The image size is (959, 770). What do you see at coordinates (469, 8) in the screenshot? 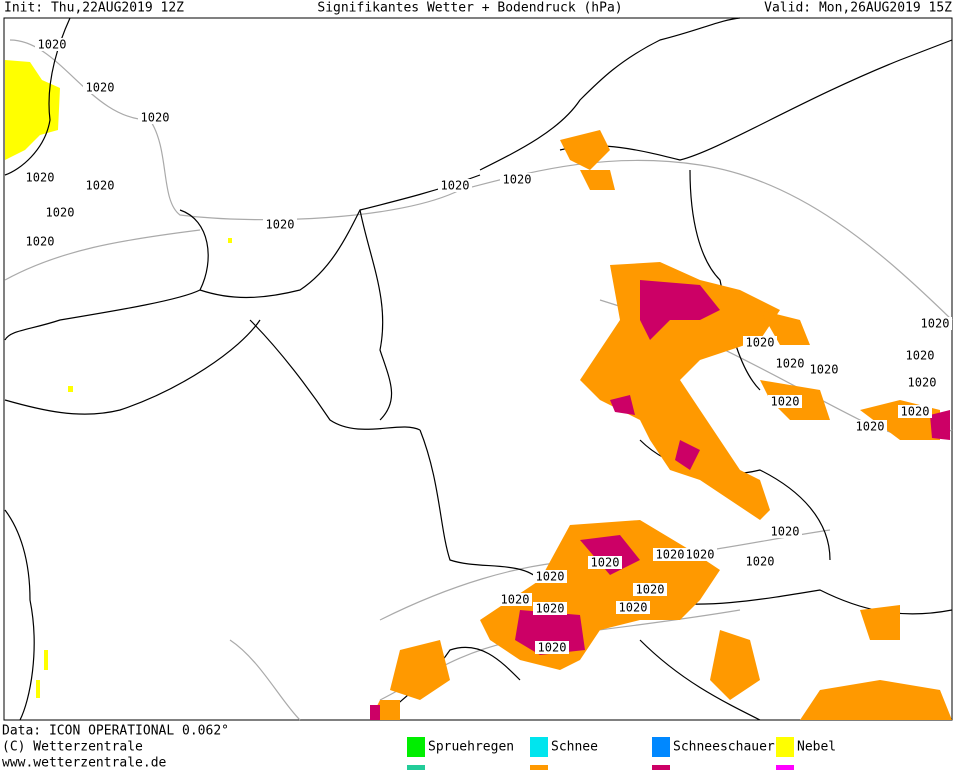
I see `map-title: Signifikantes Wetter + Bodendruck (hPa)` at bounding box center [469, 8].